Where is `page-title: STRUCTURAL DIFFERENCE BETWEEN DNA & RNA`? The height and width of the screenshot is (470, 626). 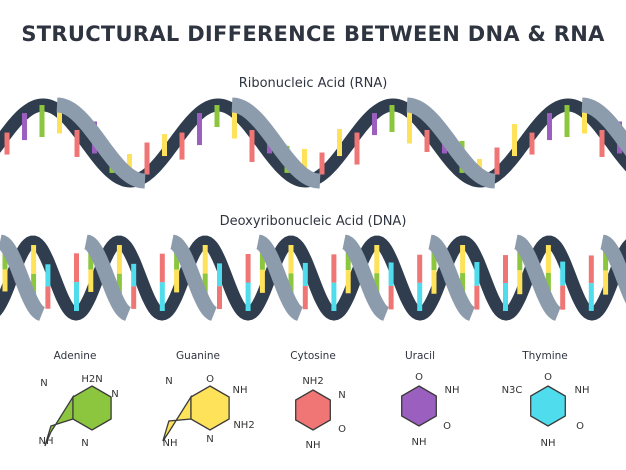
page-title: STRUCTURAL DIFFERENCE BETWEEN DNA & RNA is located at coordinates (313, 34).